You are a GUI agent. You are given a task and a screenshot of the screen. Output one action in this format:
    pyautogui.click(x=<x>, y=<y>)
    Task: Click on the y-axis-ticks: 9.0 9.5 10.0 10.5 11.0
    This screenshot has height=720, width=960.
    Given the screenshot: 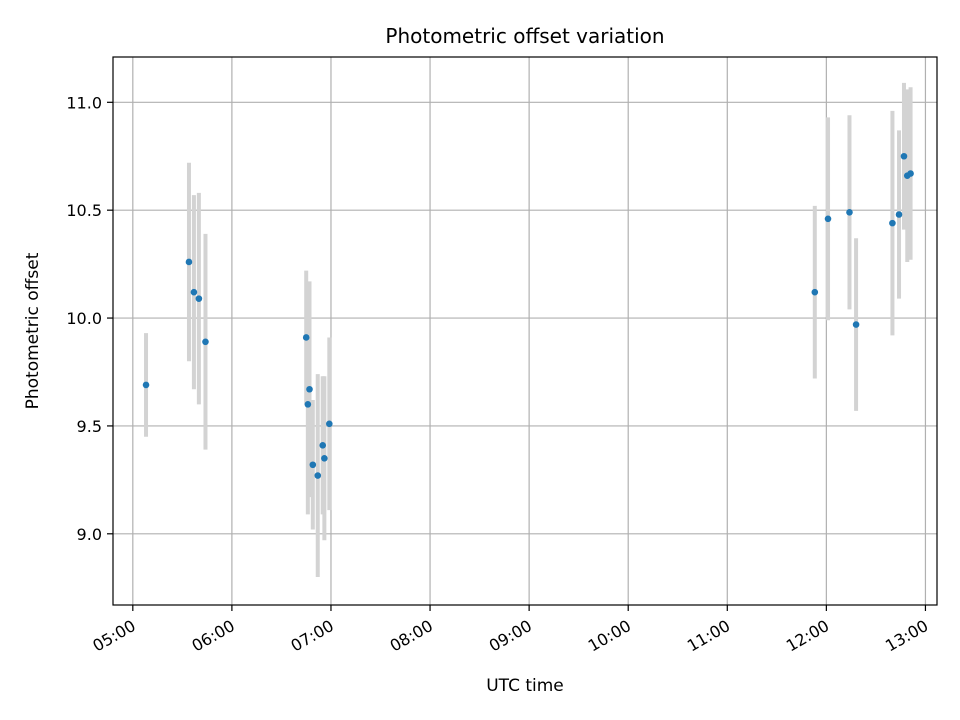 What is the action you would take?
    pyautogui.click(x=89, y=318)
    